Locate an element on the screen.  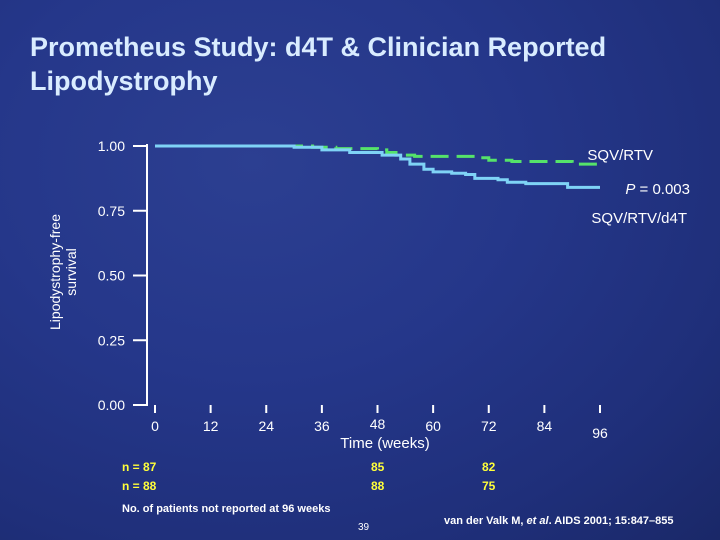
x-tick-label-12: 12 is located at coordinates (211, 426).